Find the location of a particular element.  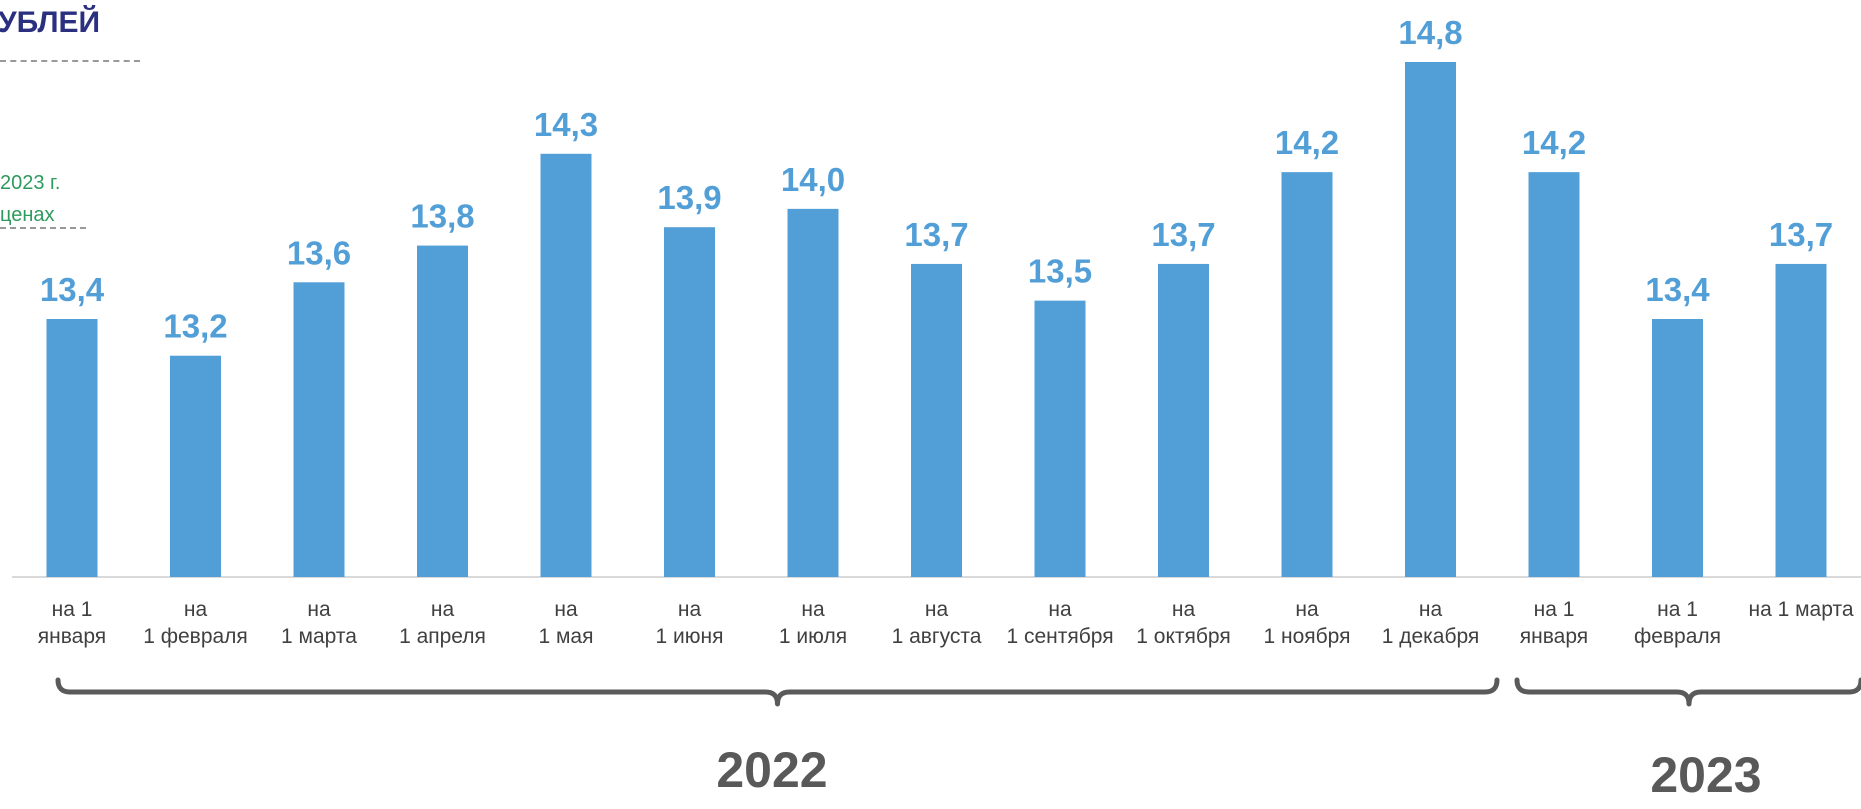

note-dashed-rule is located at coordinates (43, 228).